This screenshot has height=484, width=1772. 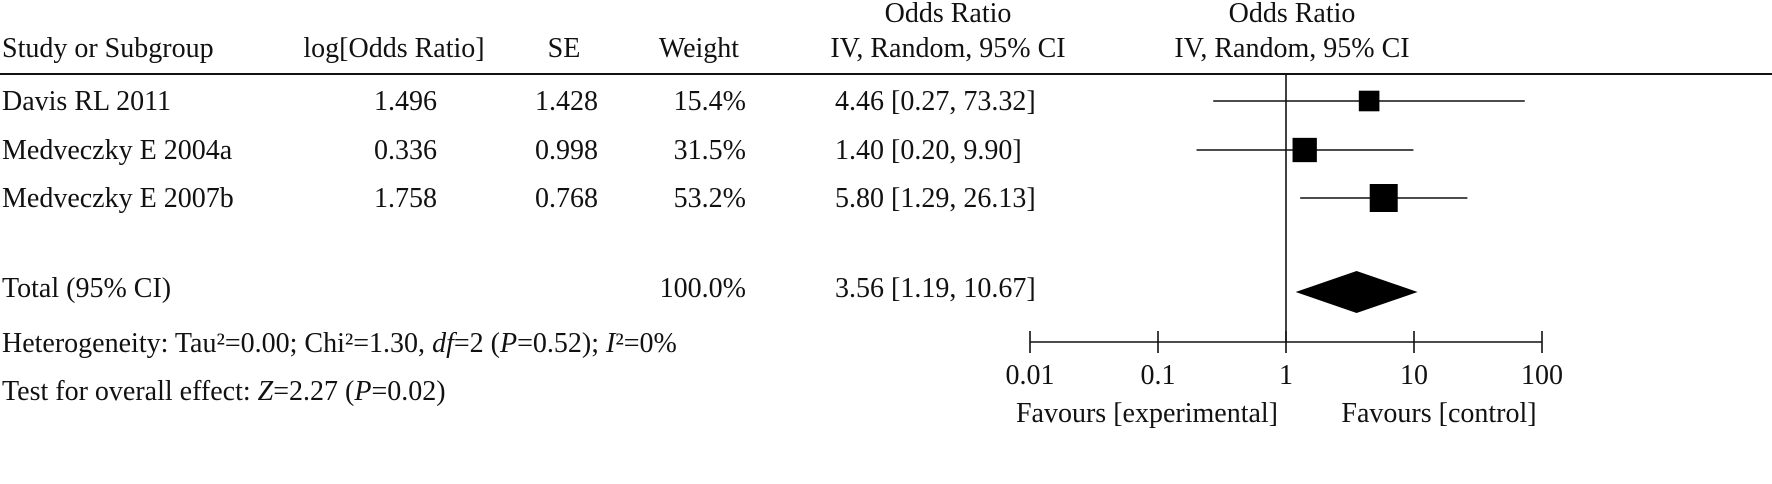 I want to click on study-log-or: 0.336, so click(x=405, y=150).